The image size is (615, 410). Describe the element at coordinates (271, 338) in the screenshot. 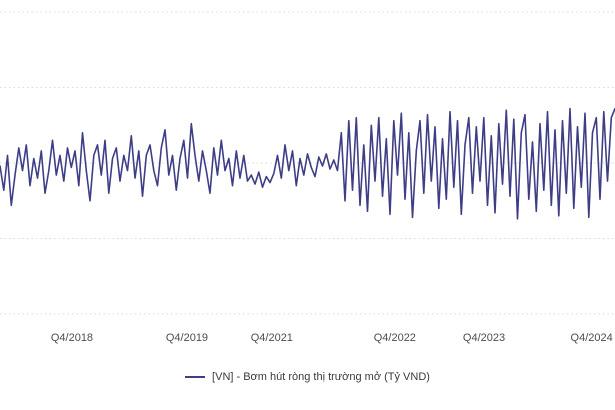

I see `x-tick-label: Q4/2021` at that location.